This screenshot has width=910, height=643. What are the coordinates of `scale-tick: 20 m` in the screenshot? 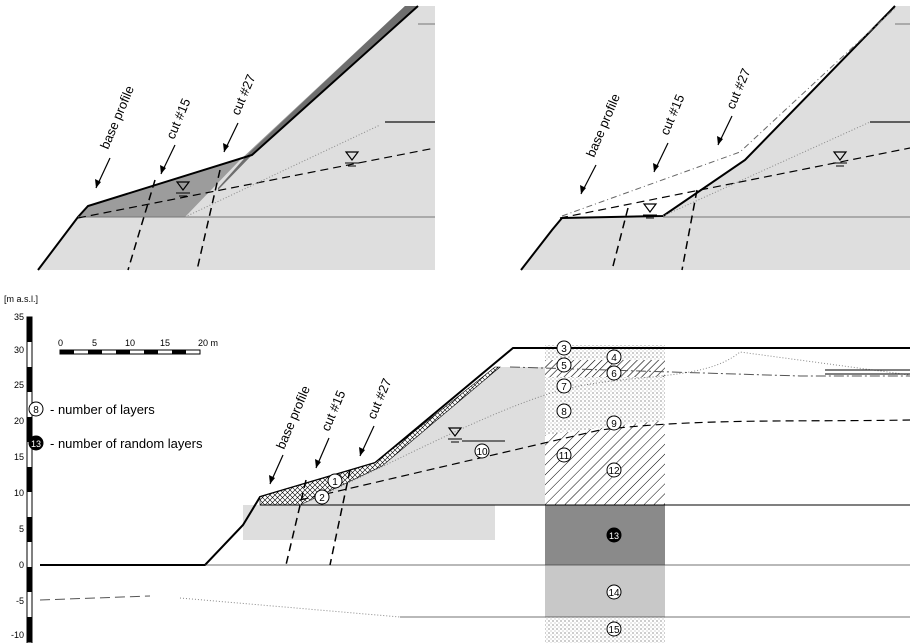 It's located at (208, 343).